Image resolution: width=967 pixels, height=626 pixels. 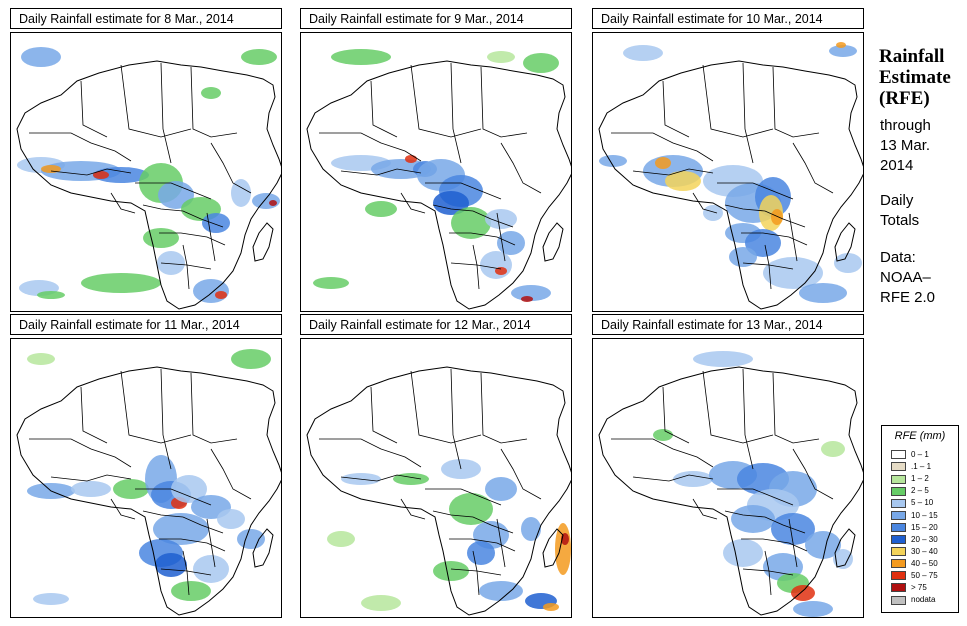 I want to click on rain-layer, so click(x=436, y=175).